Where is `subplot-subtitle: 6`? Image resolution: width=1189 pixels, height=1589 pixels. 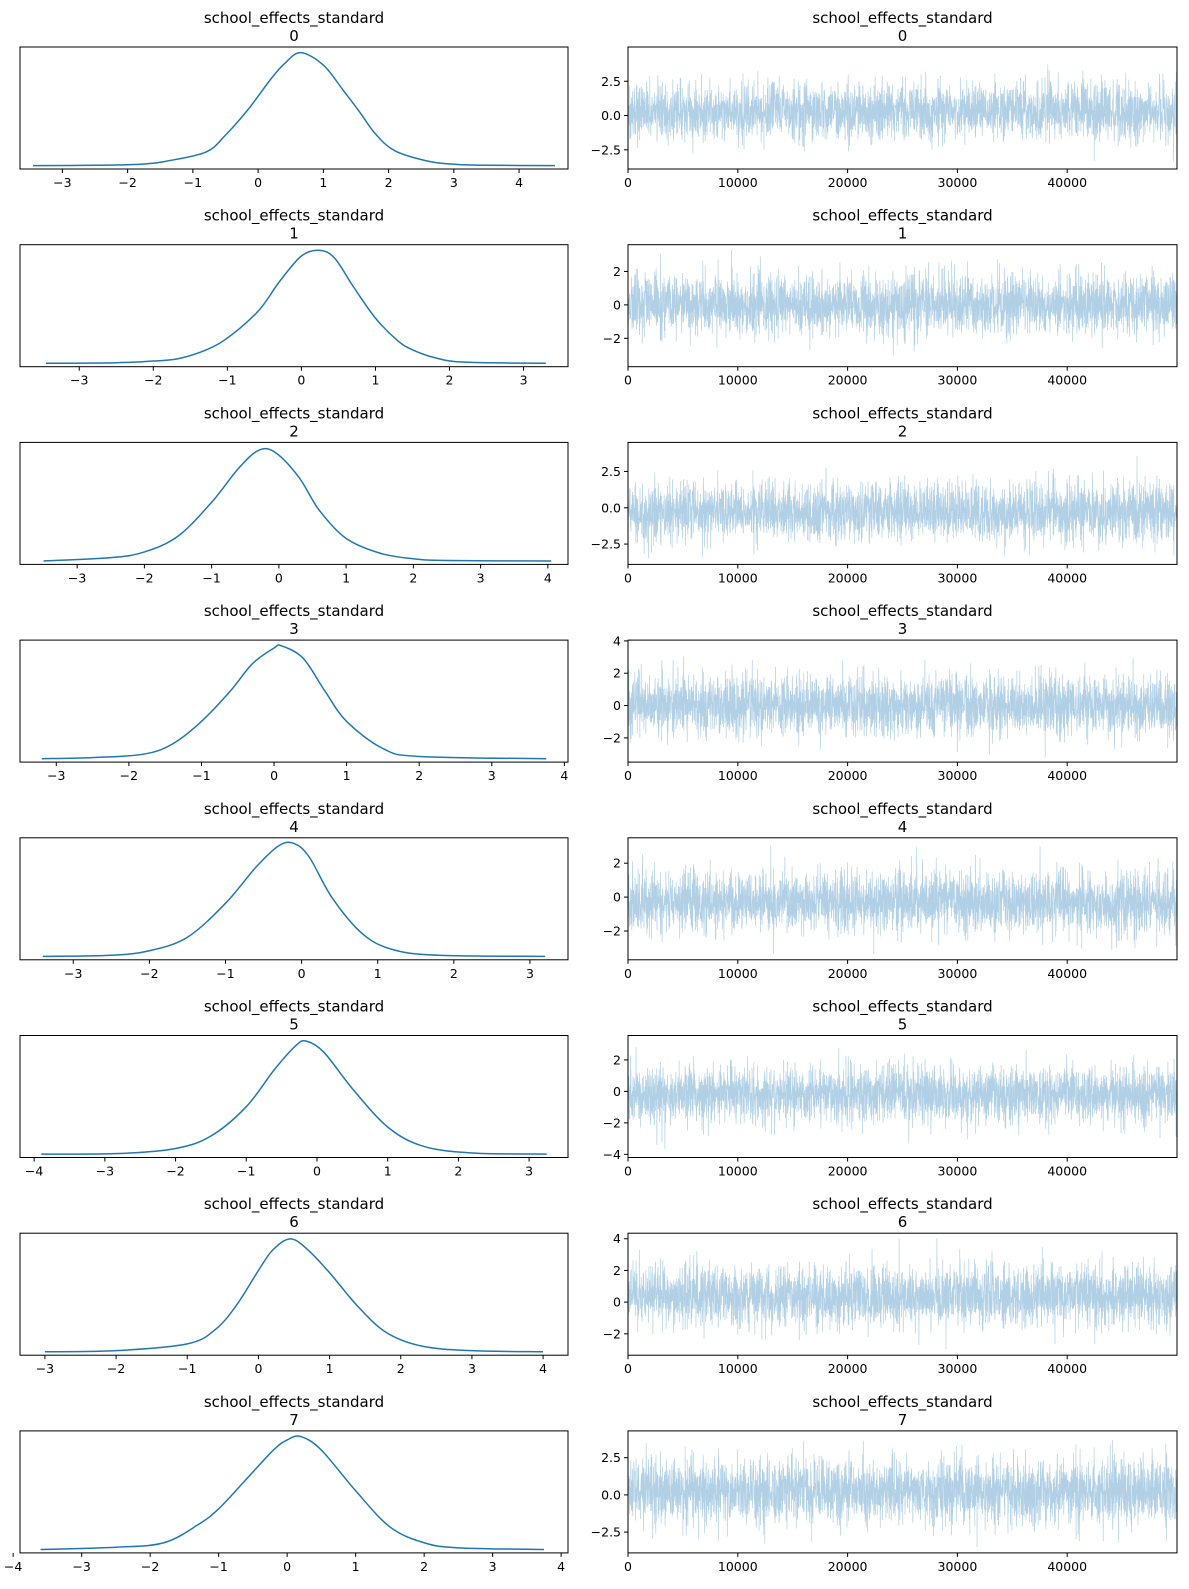
subplot-subtitle: 6 is located at coordinates (294, 1222).